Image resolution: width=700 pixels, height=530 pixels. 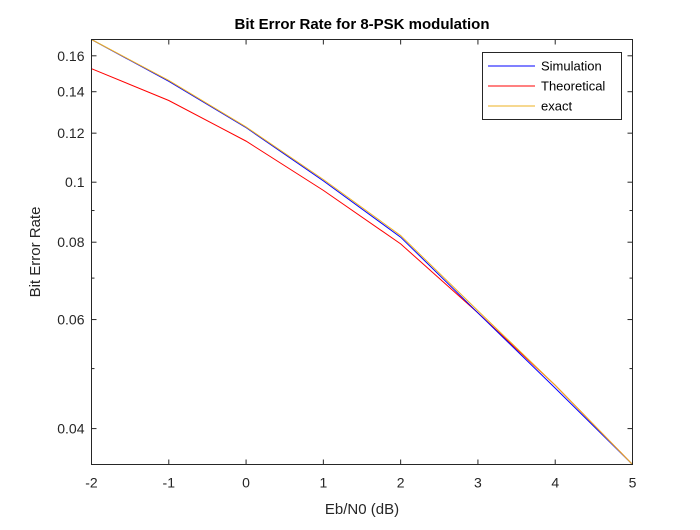 What do you see at coordinates (70, 92) in the screenshot?
I see `y-tick-label: 0.14` at bounding box center [70, 92].